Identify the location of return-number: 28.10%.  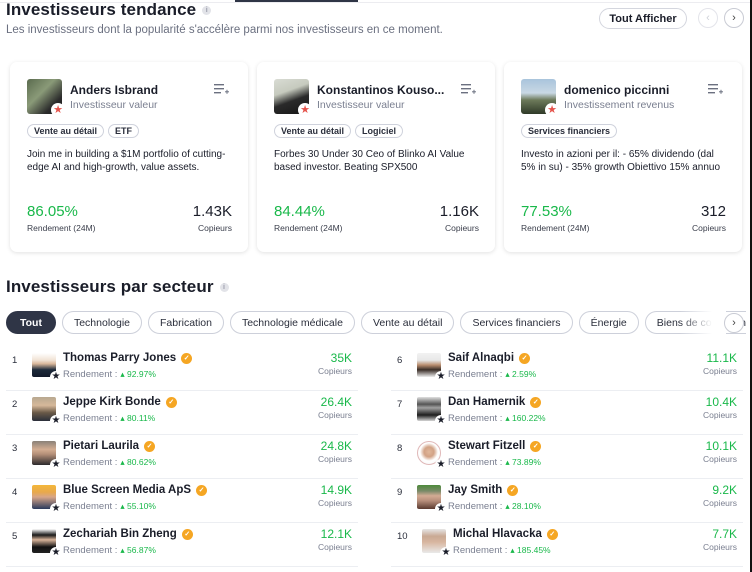
(526, 506).